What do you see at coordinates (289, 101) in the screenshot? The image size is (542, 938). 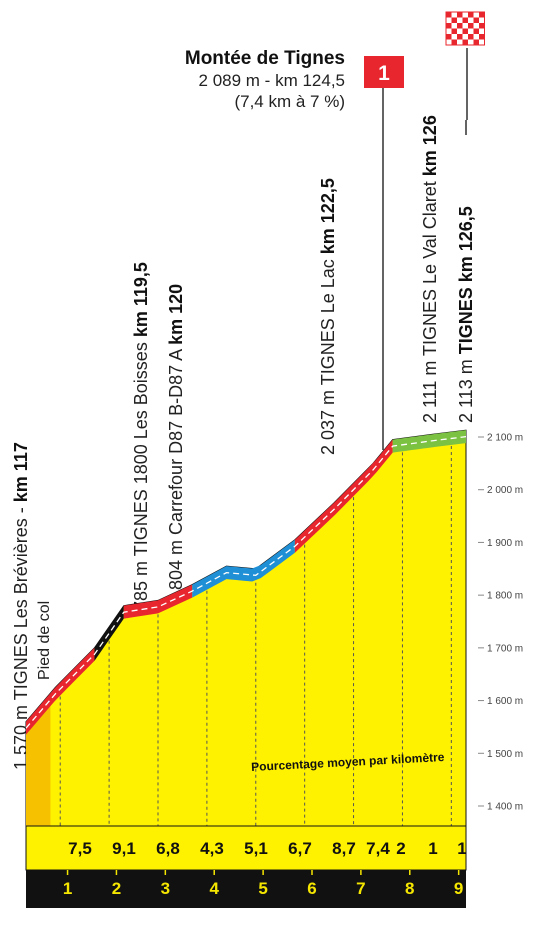 I see `pass-length-gradient: (7,4 km à 7 %)` at bounding box center [289, 101].